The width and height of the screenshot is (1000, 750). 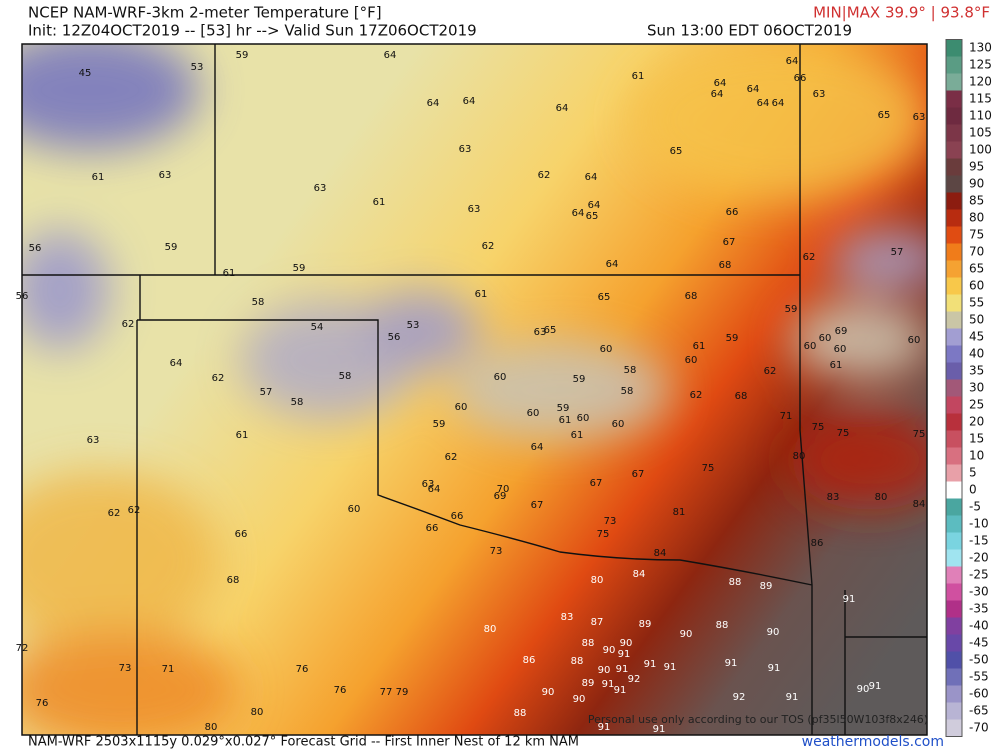 What do you see at coordinates (976, 303) in the screenshot?
I see `colorbar-tick-label: 55` at bounding box center [976, 303].